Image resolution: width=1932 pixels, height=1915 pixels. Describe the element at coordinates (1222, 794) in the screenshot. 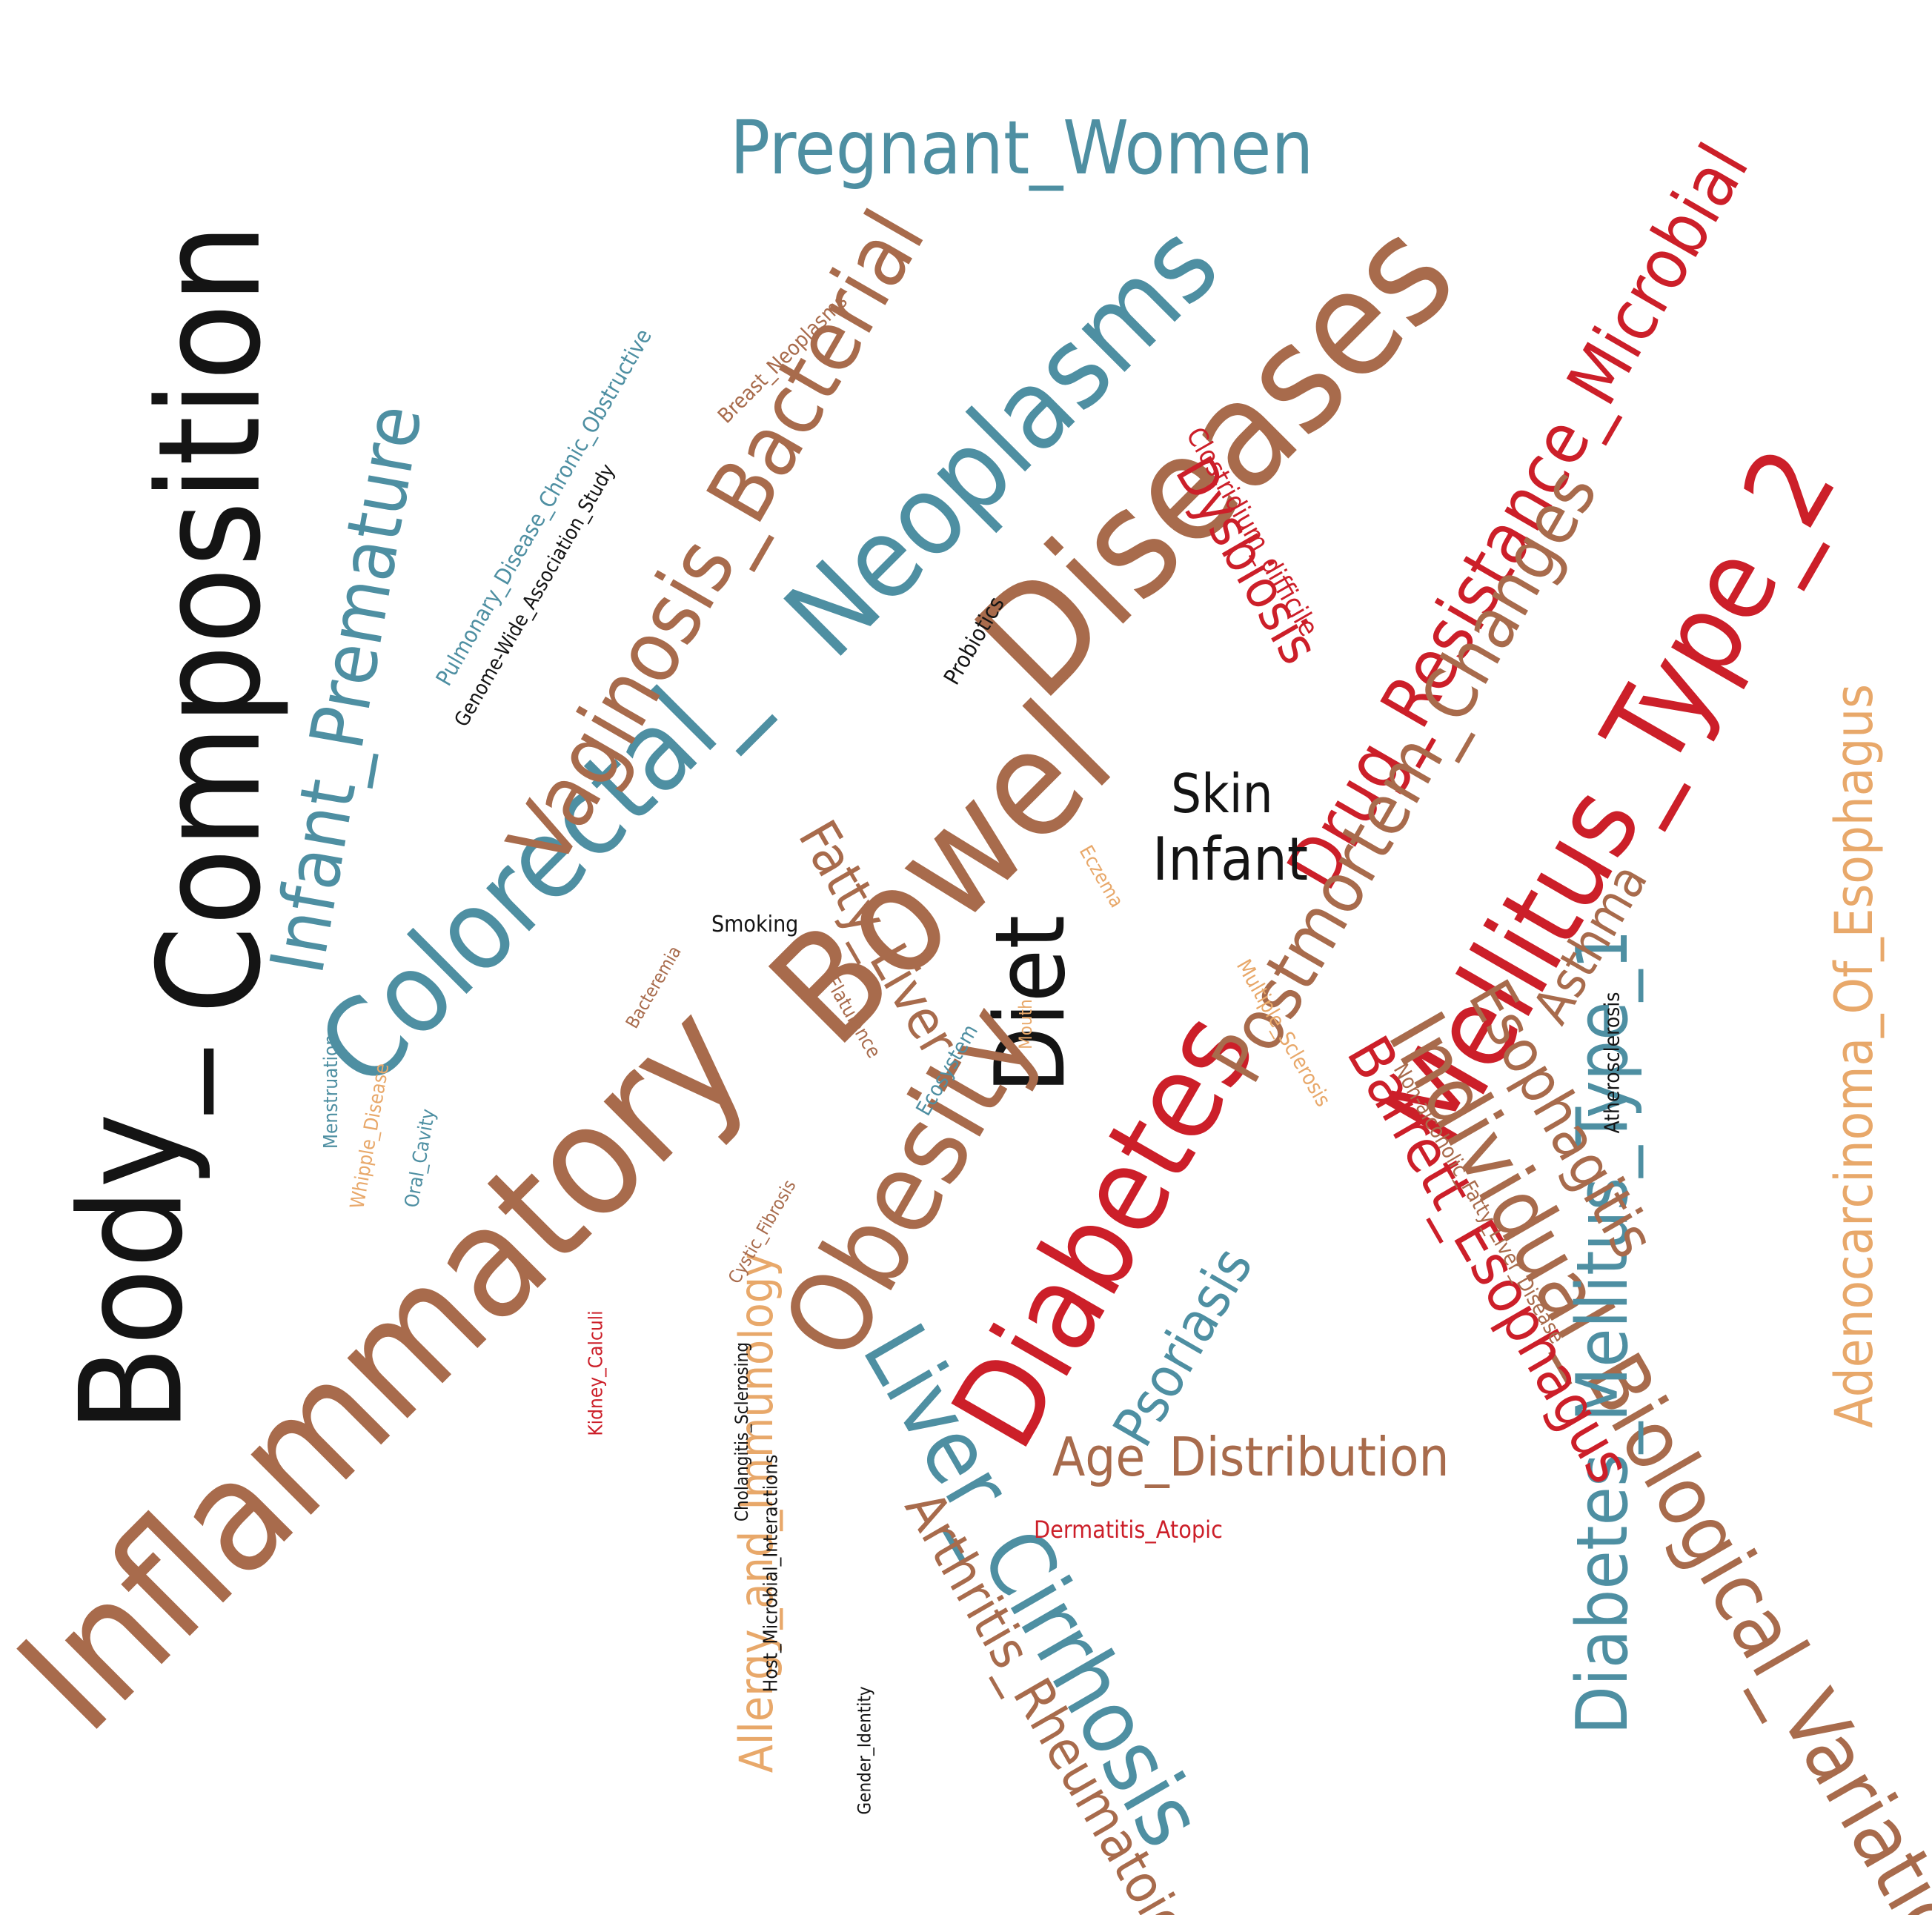

I see `word-skin: Skin` at that location.